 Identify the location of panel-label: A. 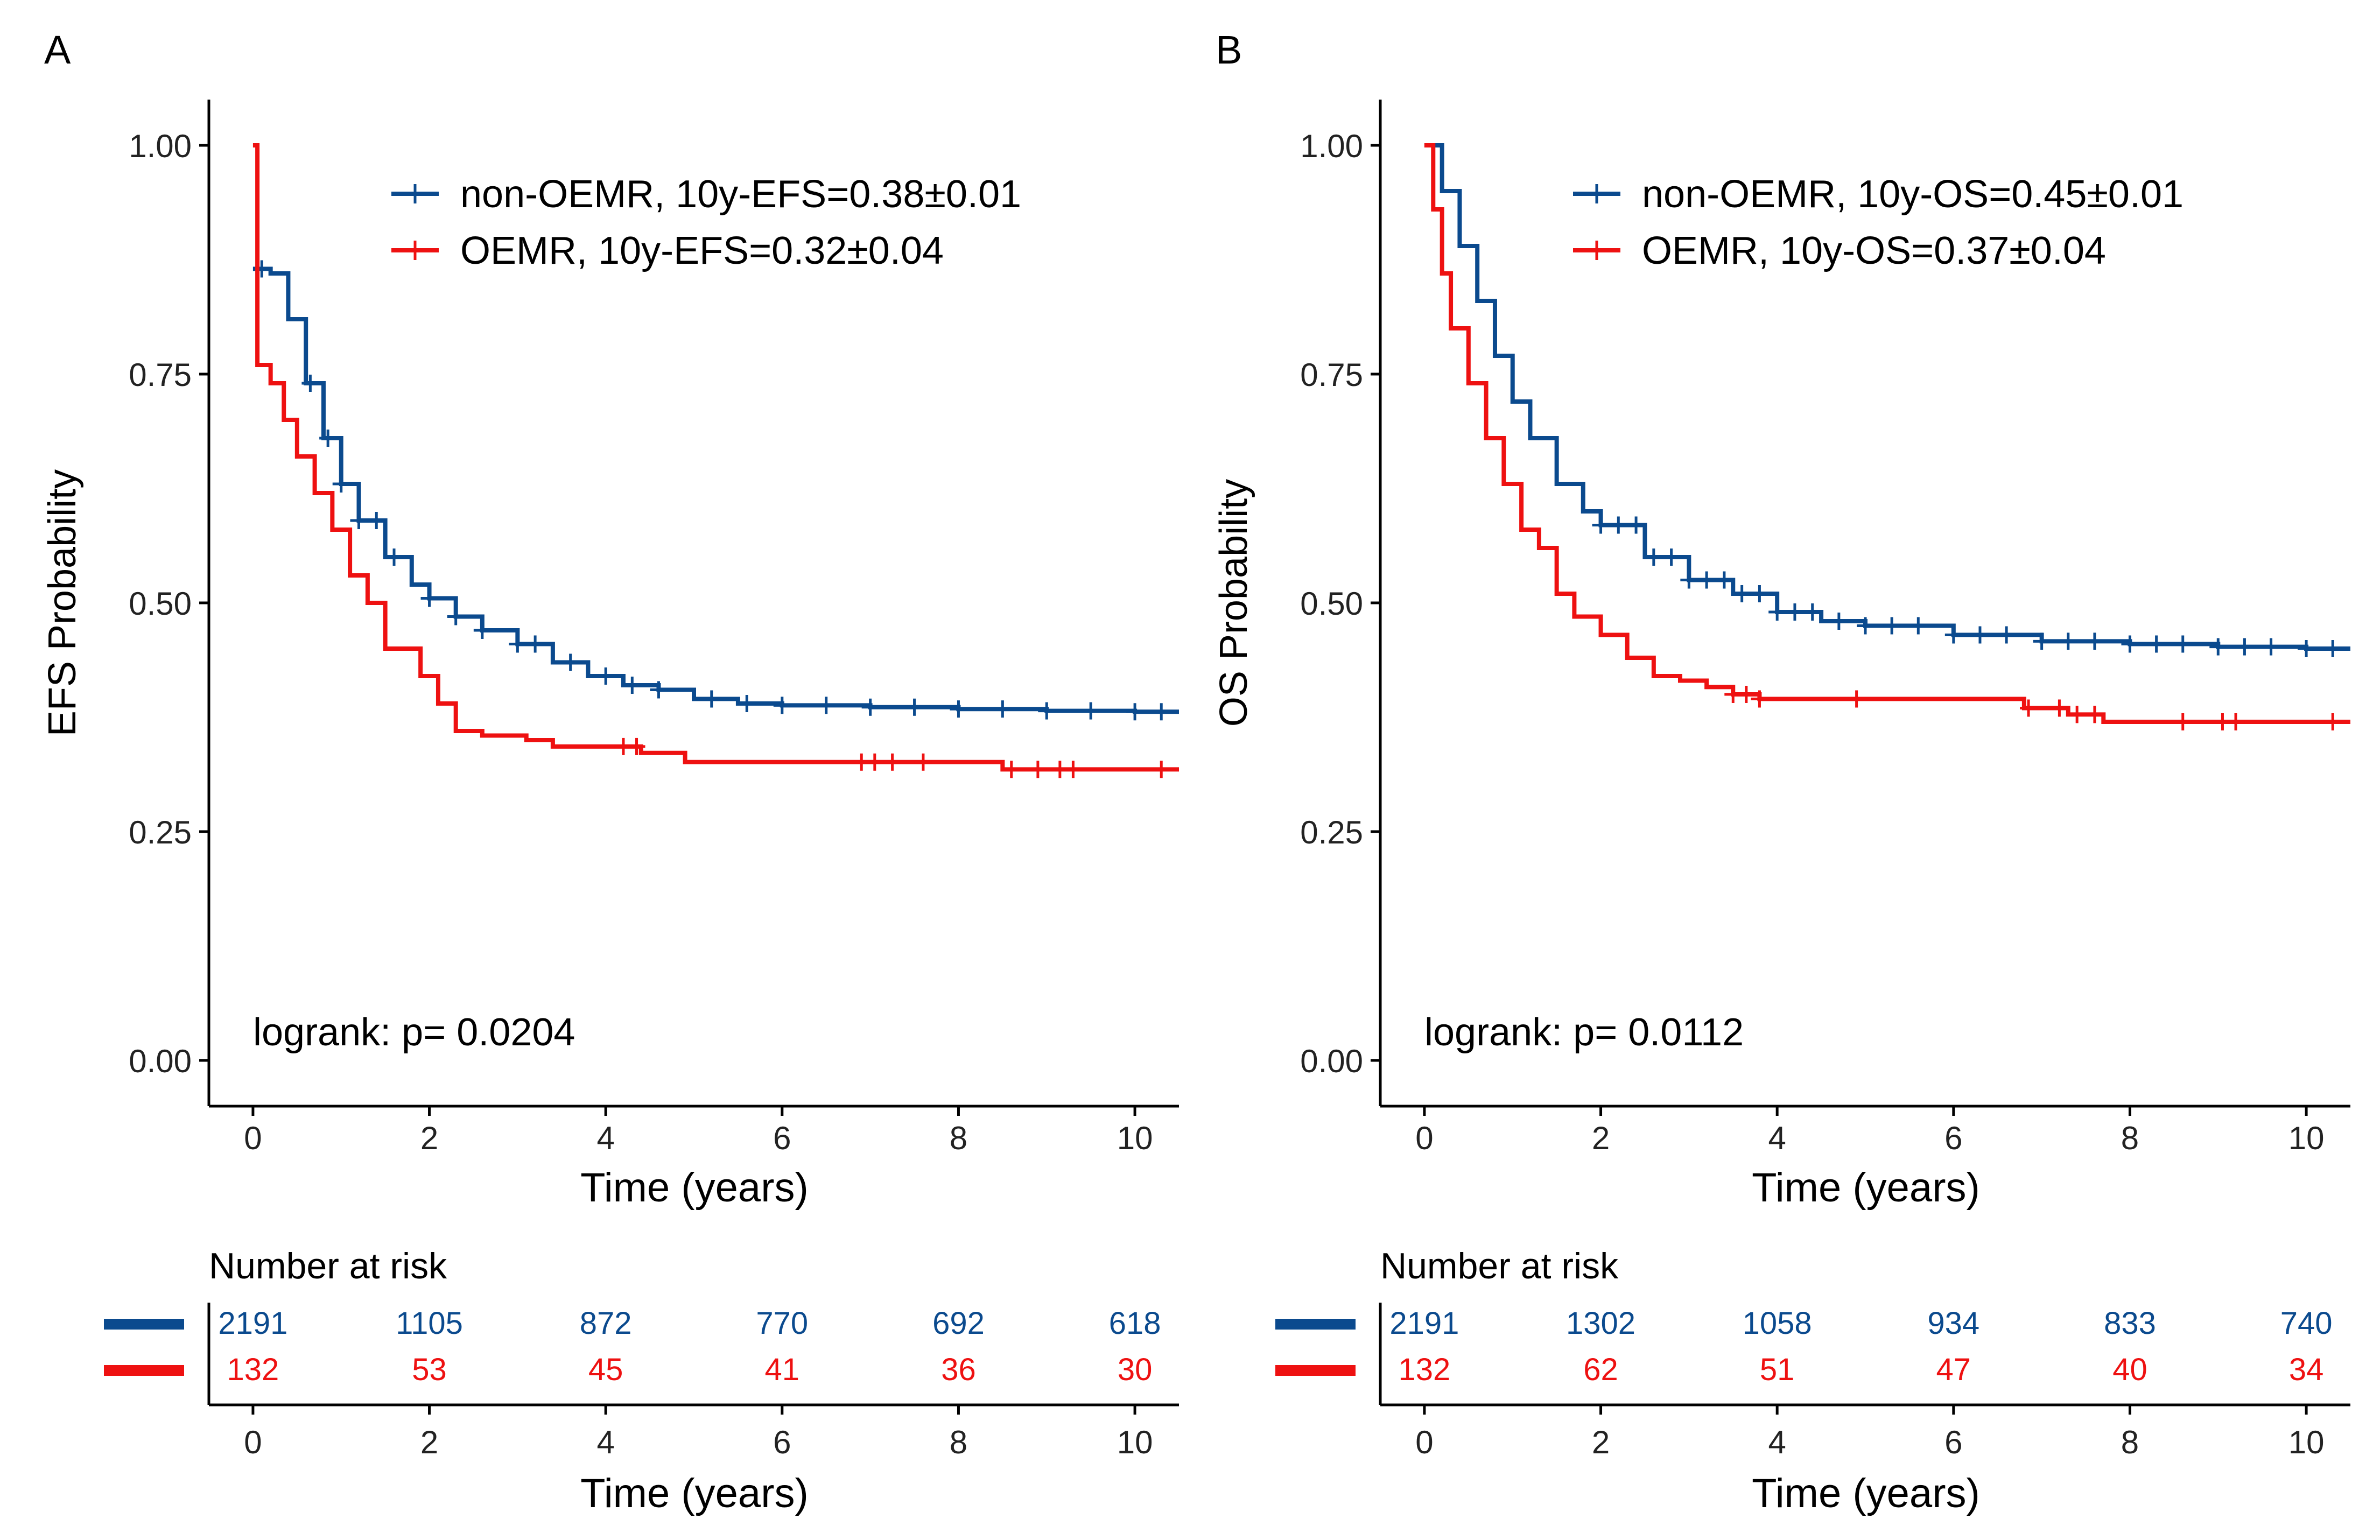
(58, 50).